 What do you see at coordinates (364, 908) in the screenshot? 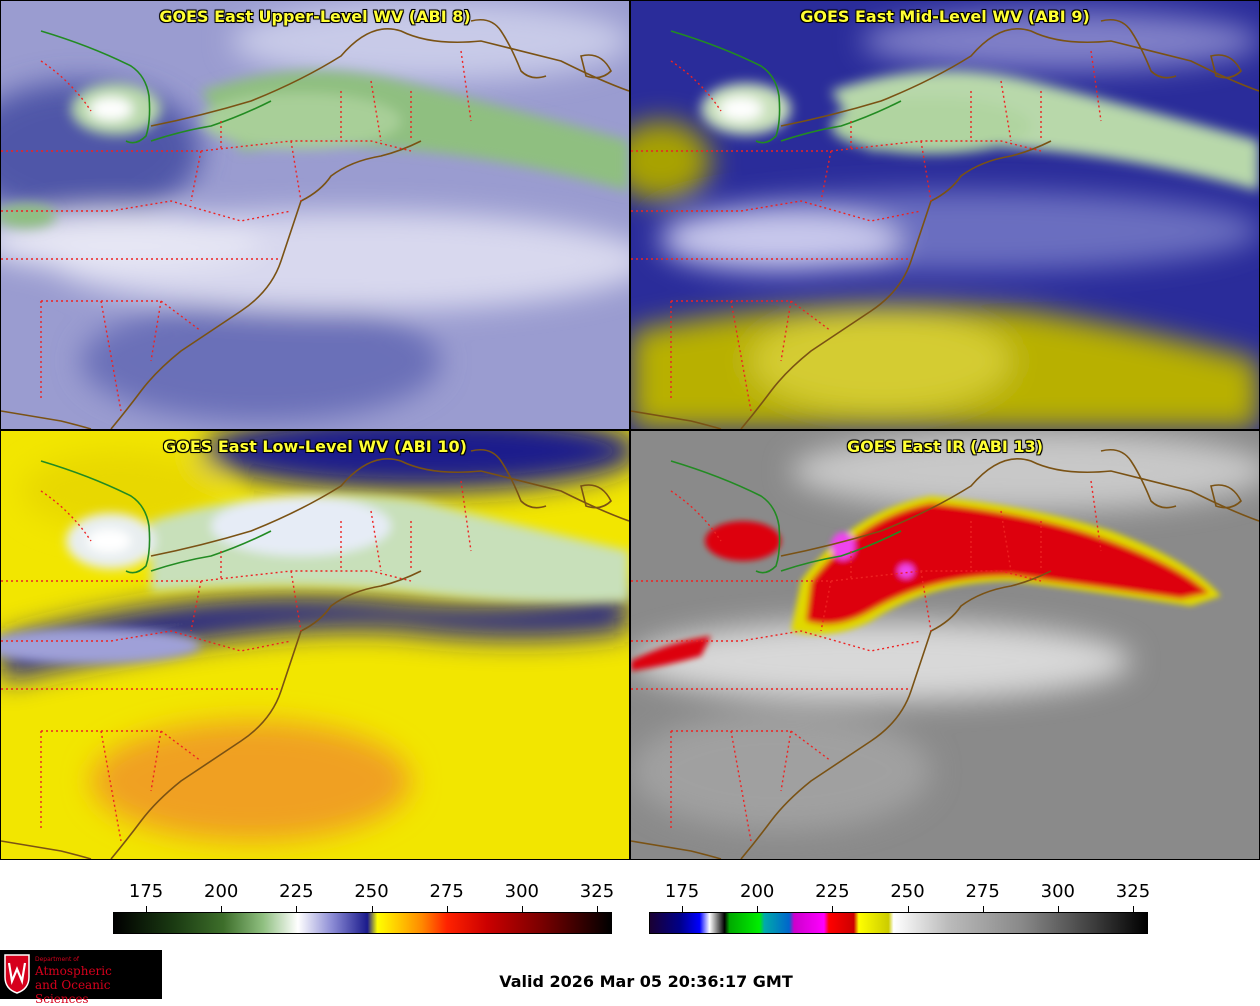
I see `wv-colorbar: 175 200 225 250 275 300 325` at bounding box center [364, 908].